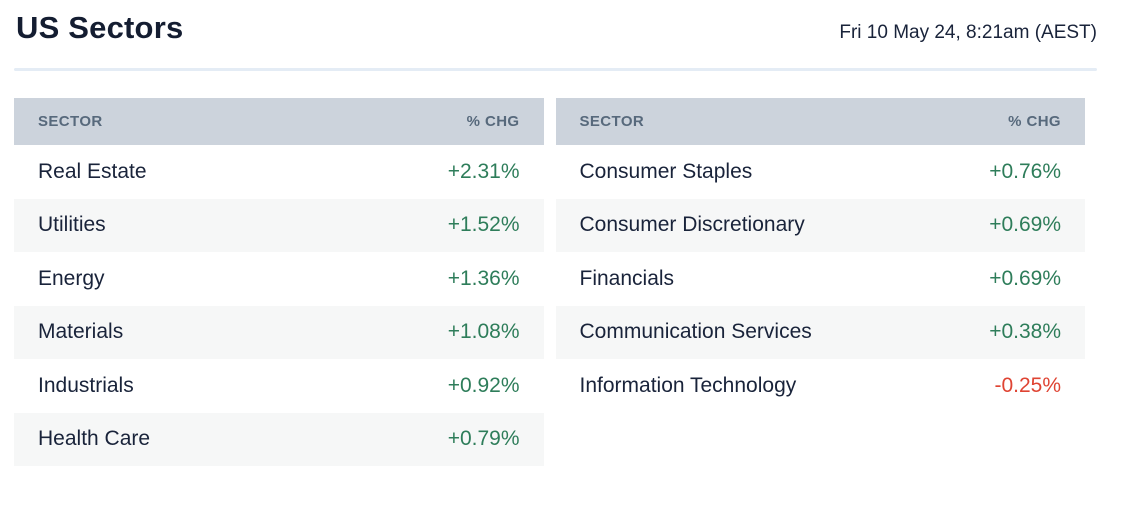 The height and width of the screenshot is (510, 1122). What do you see at coordinates (692, 225) in the screenshot?
I see `sector-name: Consumer Discretionary` at bounding box center [692, 225].